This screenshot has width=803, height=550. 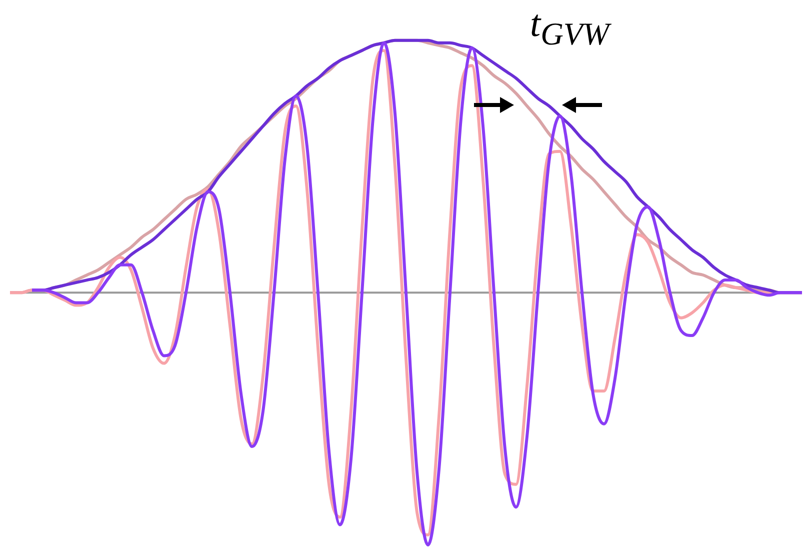 I want to click on annotation: t$_{GVW}$, so click(x=570, y=27).